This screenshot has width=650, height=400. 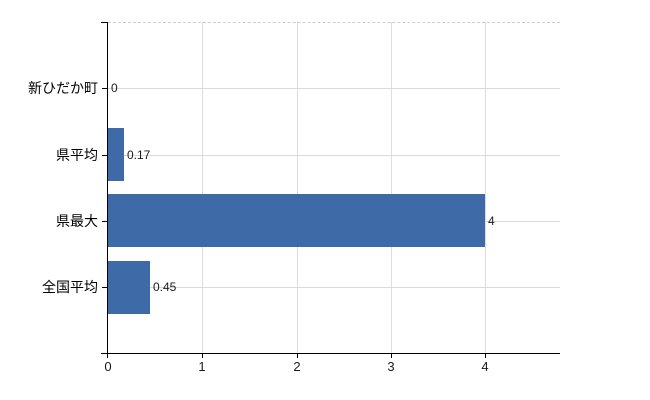 What do you see at coordinates (77, 155) in the screenshot?
I see `category-label: 県平均` at bounding box center [77, 155].